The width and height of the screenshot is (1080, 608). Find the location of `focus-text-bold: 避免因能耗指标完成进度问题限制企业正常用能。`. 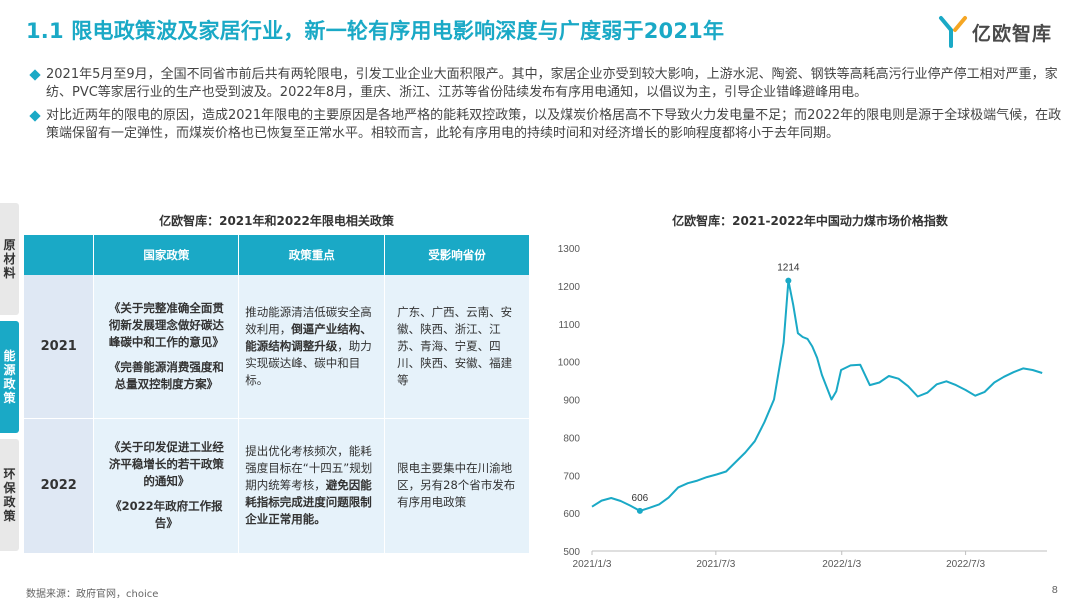

focus-text-bold: 避免因能耗指标完成进度问题限制企业正常用能。 is located at coordinates (308, 502).